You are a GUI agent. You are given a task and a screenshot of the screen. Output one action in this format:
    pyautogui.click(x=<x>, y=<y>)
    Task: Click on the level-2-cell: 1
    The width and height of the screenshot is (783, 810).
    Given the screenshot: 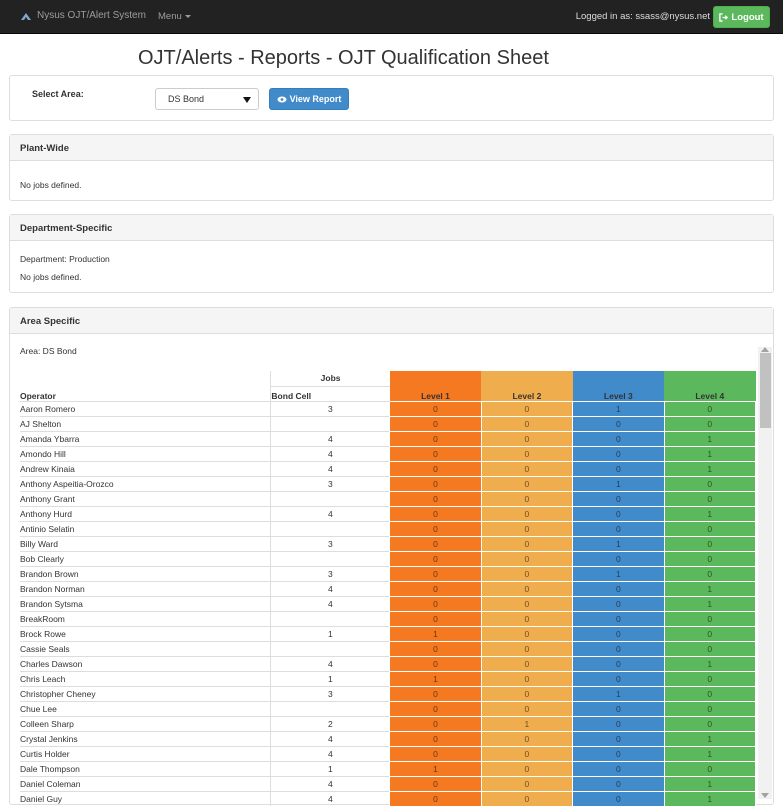 What is the action you would take?
    pyautogui.click(x=527, y=723)
    